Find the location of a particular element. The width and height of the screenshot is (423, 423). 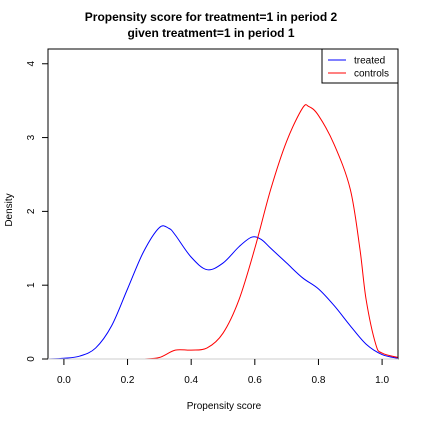

y-tick-label: 0 is located at coordinates (31, 359).